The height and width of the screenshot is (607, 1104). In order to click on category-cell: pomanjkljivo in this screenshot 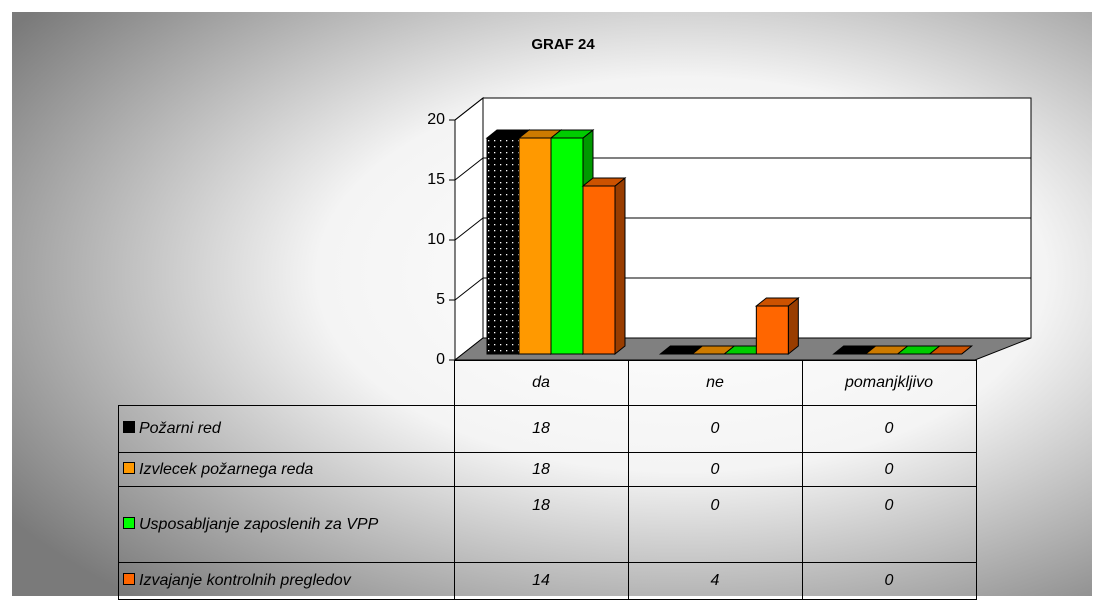, I will do `click(889, 383)`.